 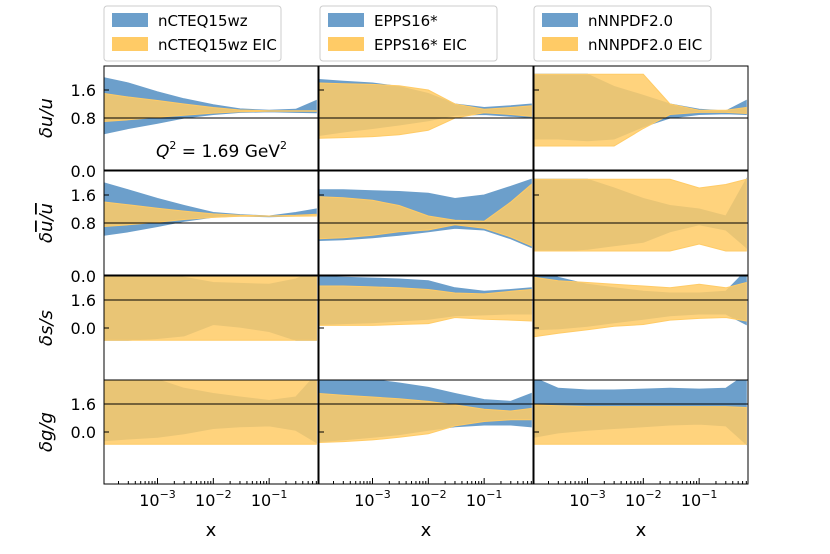 I want to click on panel-r1-c2, so click(x=641, y=214).